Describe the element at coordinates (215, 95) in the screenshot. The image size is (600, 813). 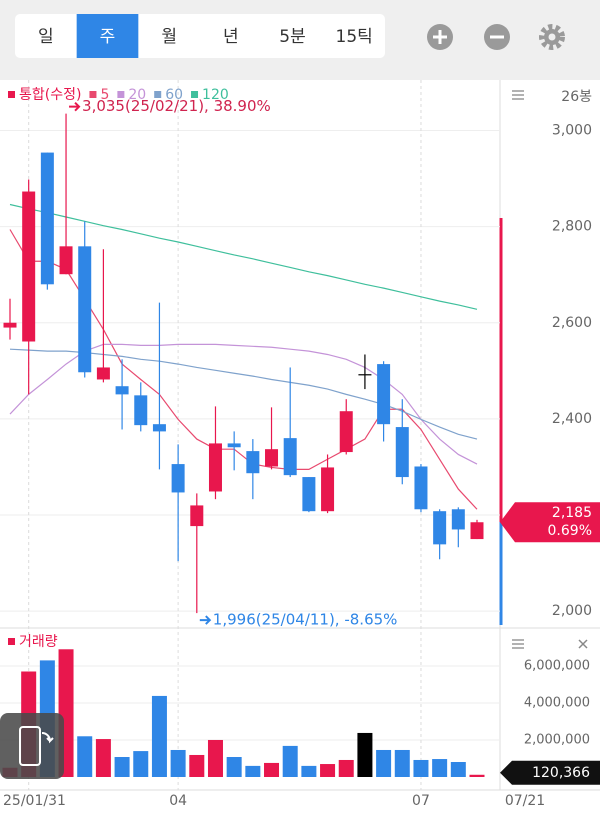
I see `legend-label: 120` at that location.